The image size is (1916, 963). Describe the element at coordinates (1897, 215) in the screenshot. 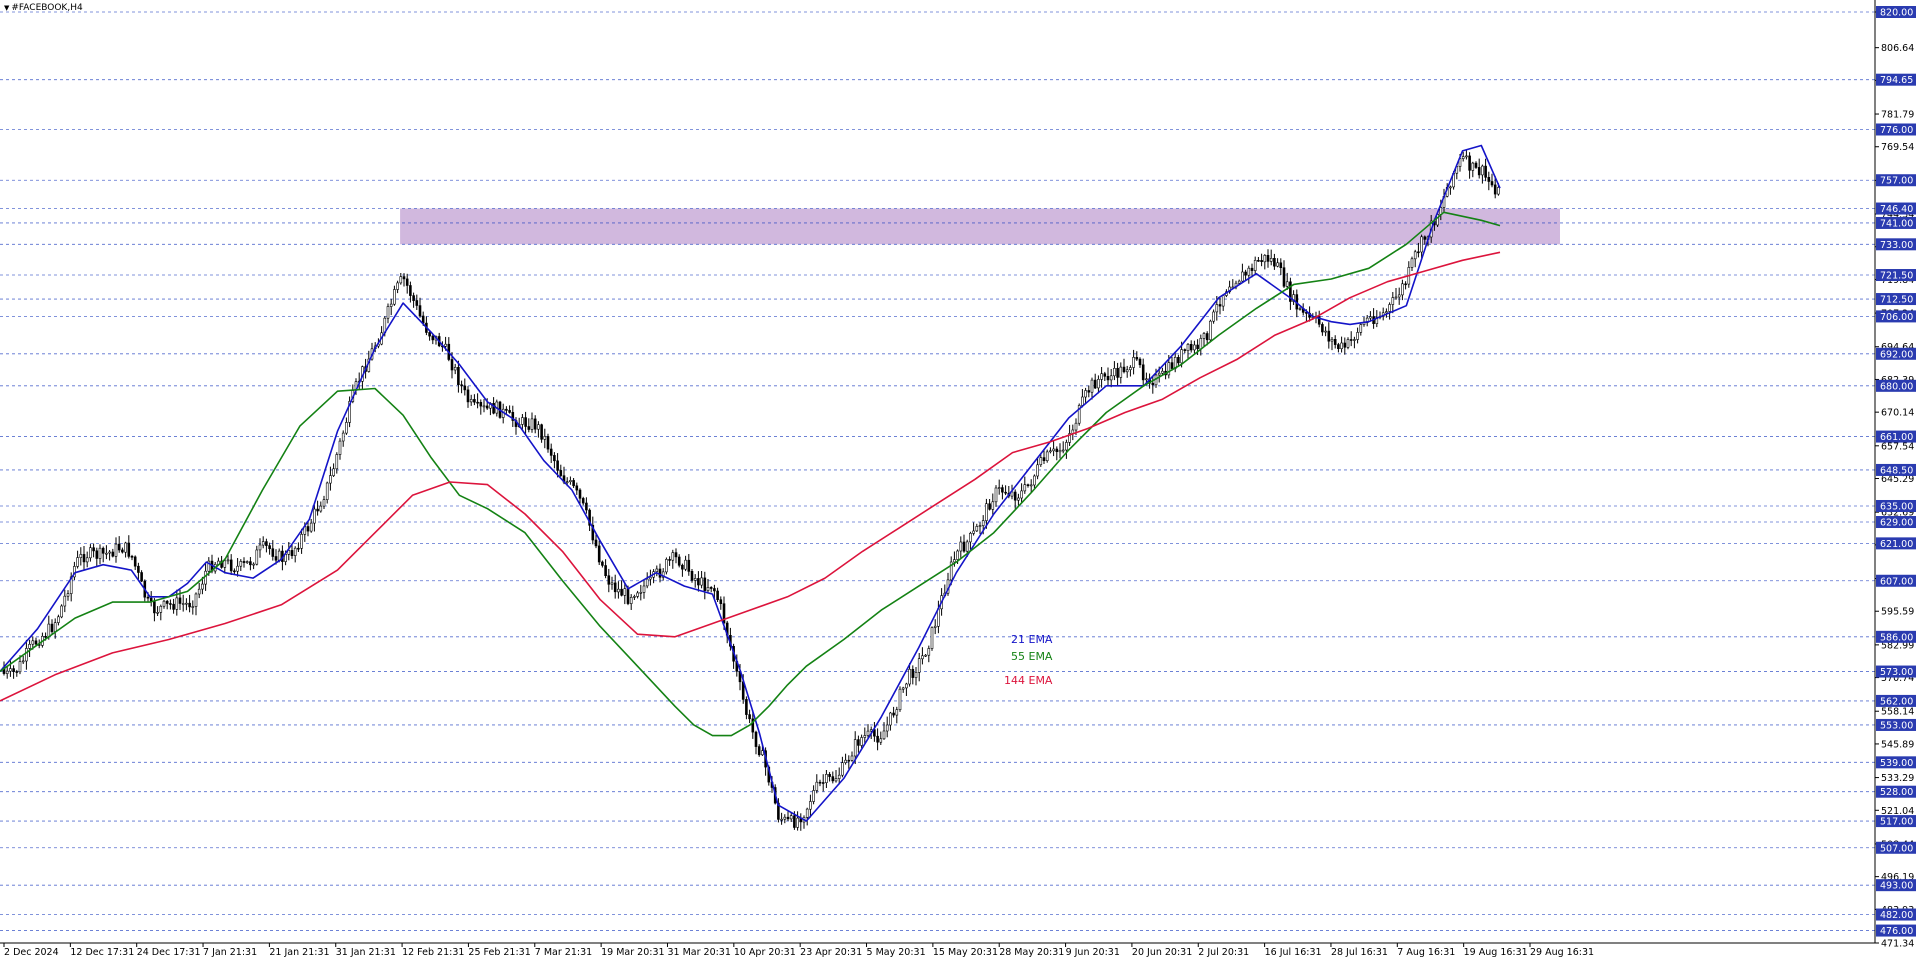

I see `price-tick-label: 744.34` at that location.